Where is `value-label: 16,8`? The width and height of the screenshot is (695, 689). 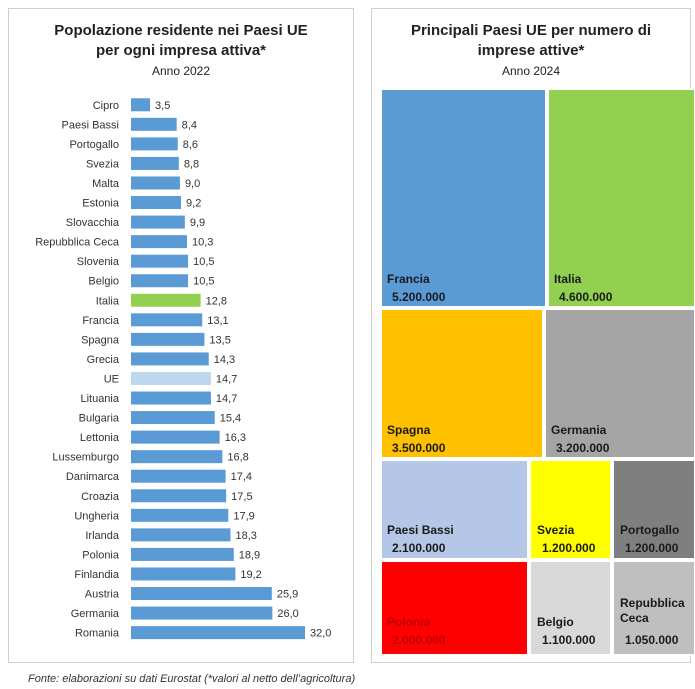 value-label: 16,8 is located at coordinates (237, 458).